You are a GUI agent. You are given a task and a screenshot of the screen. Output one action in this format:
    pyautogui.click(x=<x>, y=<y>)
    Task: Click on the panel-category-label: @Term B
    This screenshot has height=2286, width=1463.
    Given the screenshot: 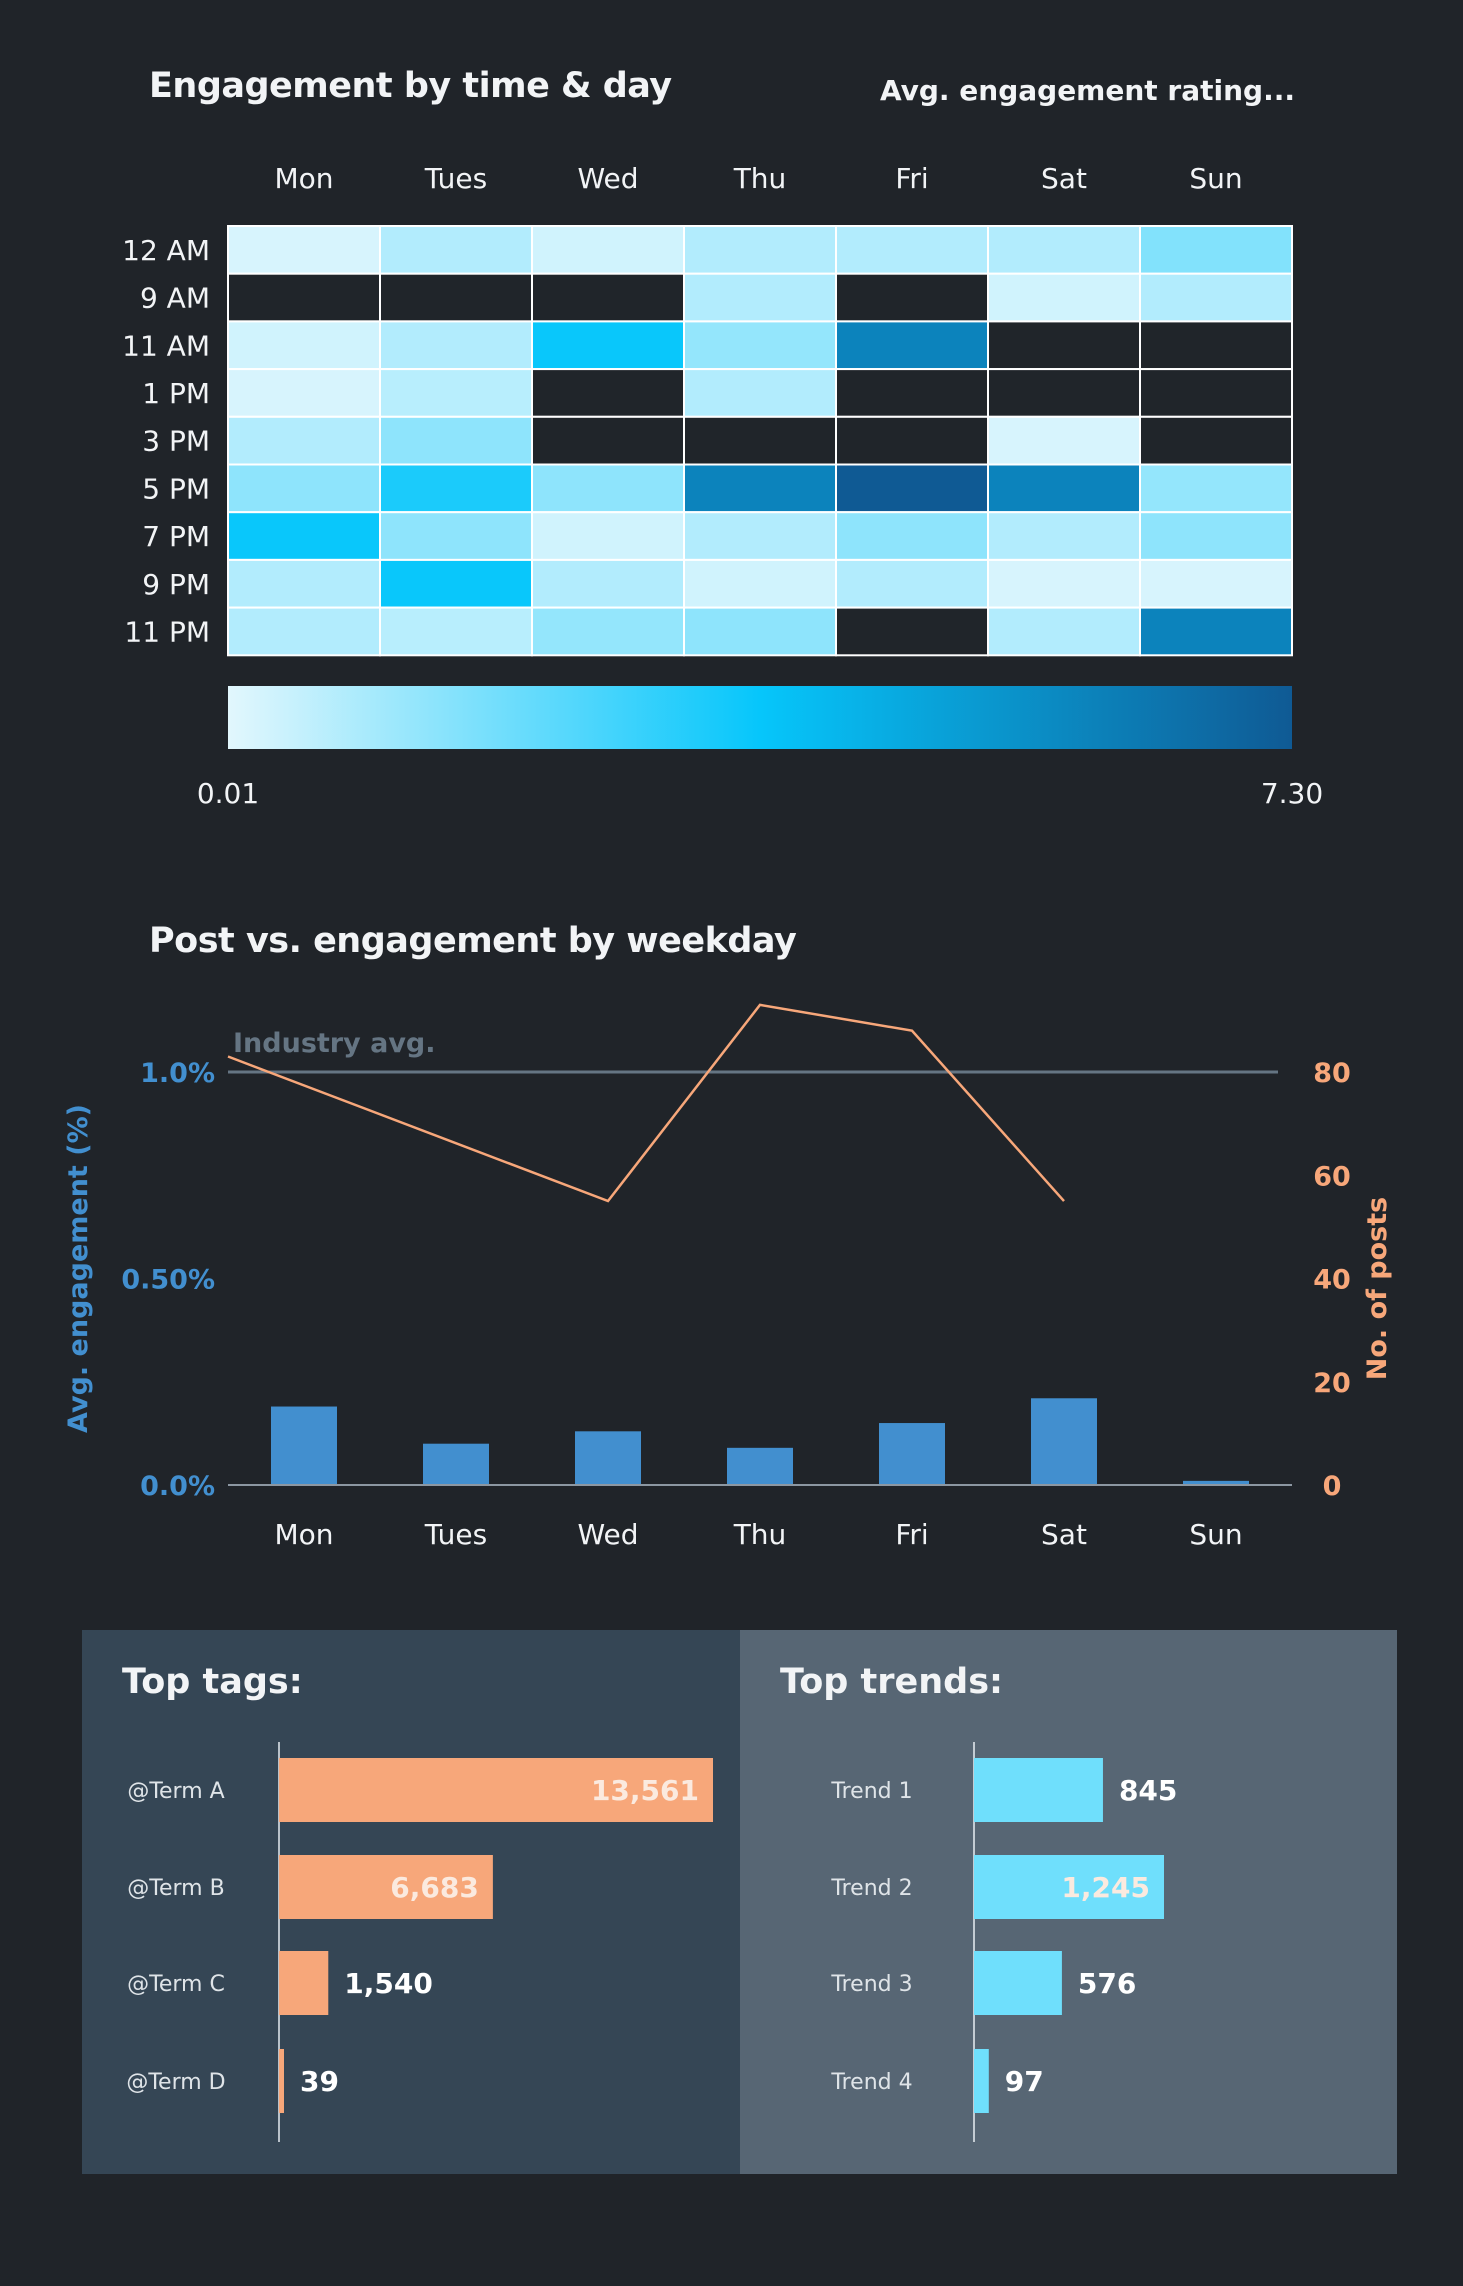 What is the action you would take?
    pyautogui.click(x=175, y=1888)
    